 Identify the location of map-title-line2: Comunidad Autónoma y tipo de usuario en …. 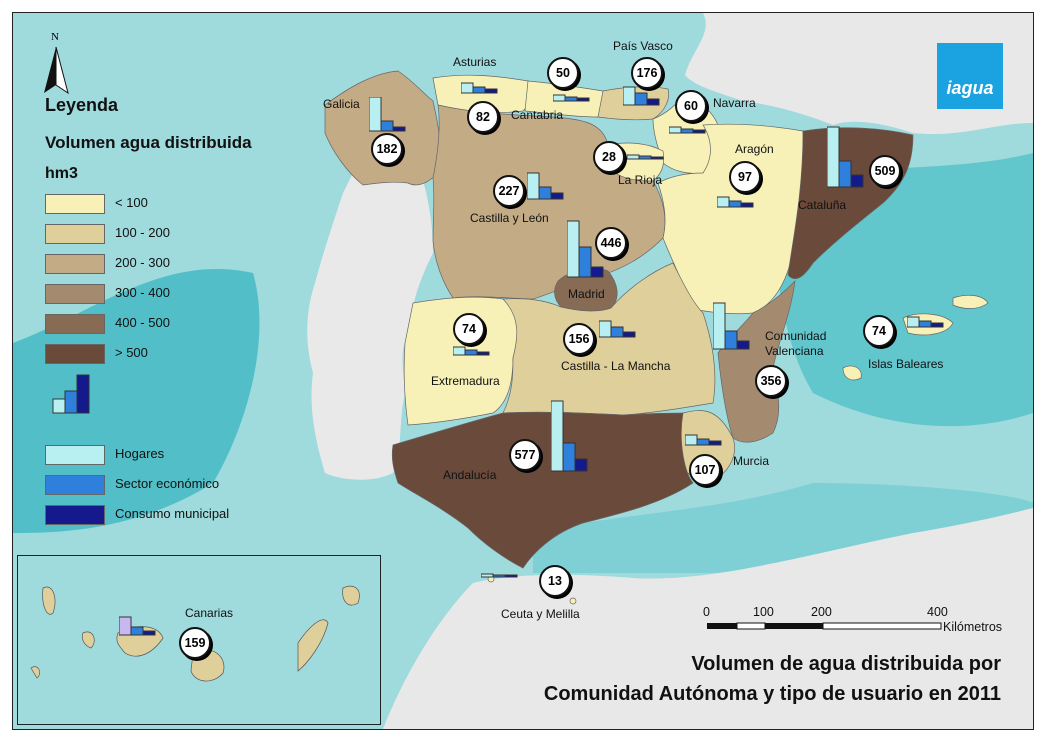
(772, 694).